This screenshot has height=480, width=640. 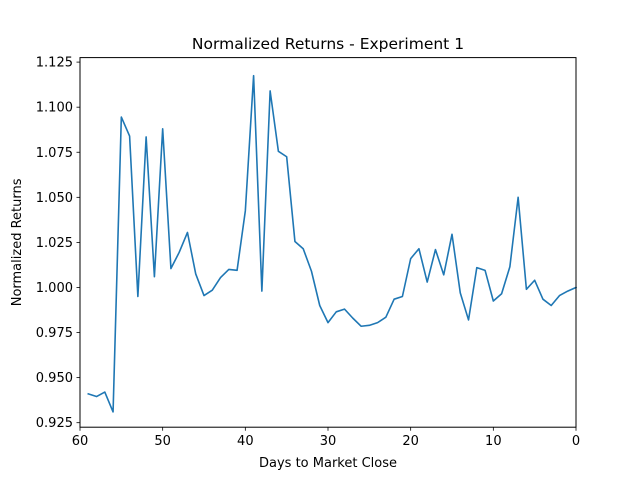 I want to click on chart-title: Normalized Returns - Experiment 1, so click(x=328, y=44).